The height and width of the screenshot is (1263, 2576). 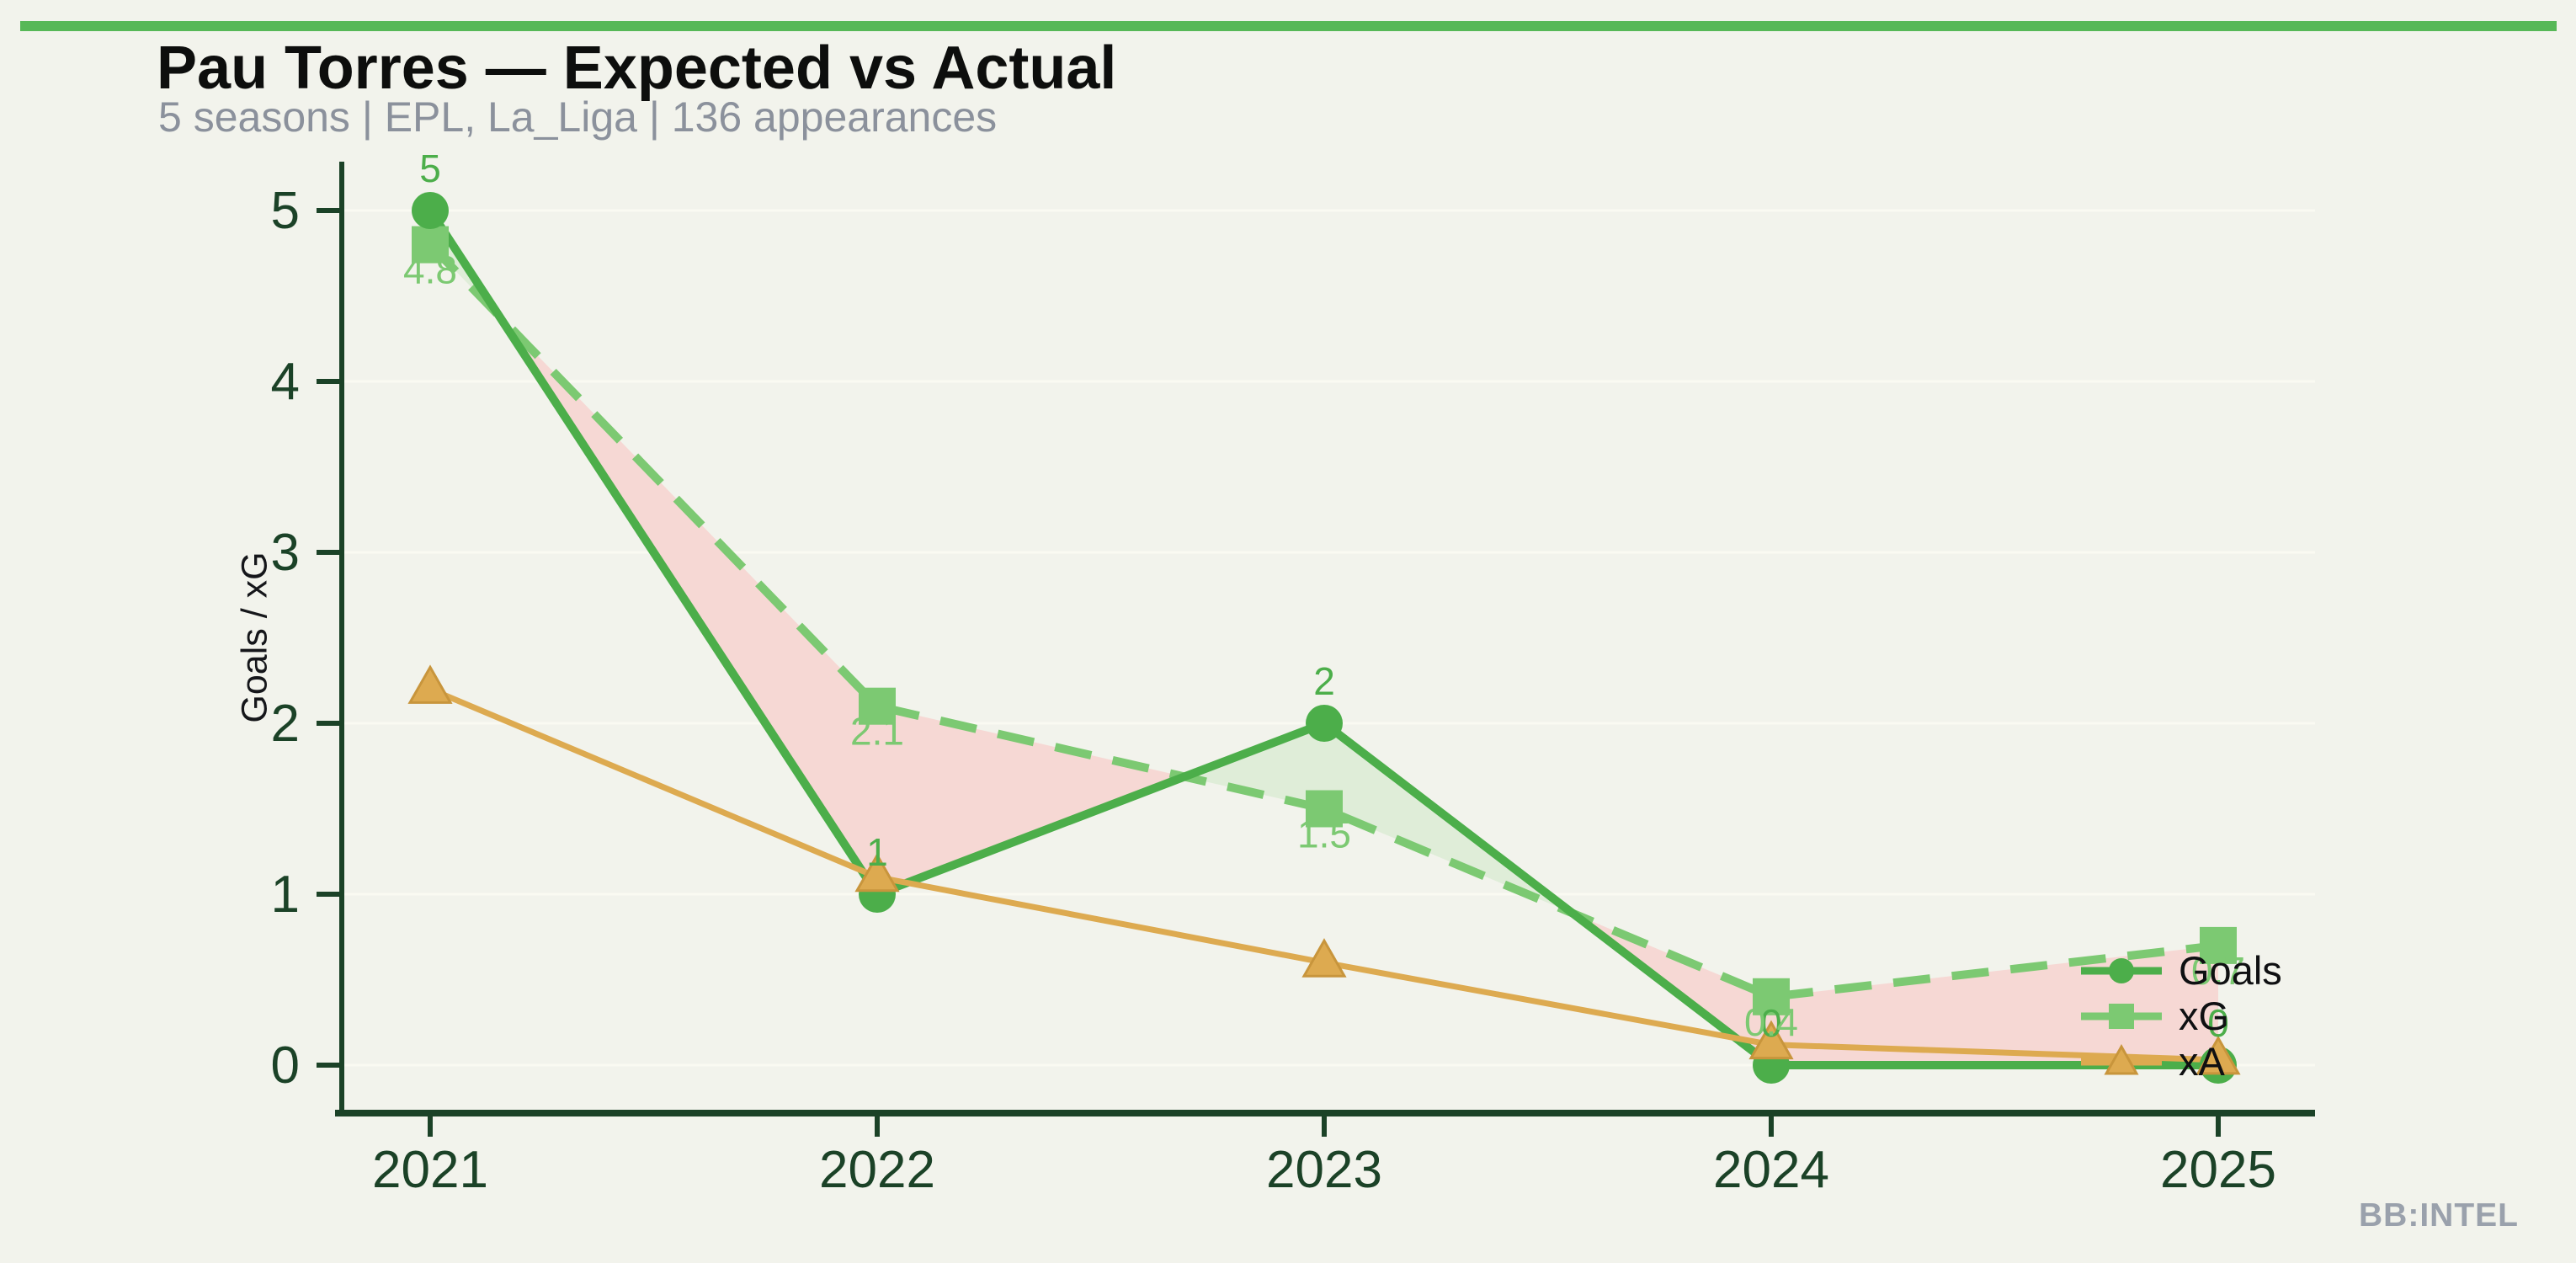 What do you see at coordinates (286, 553) in the screenshot?
I see `svg-text: 3` at bounding box center [286, 553].